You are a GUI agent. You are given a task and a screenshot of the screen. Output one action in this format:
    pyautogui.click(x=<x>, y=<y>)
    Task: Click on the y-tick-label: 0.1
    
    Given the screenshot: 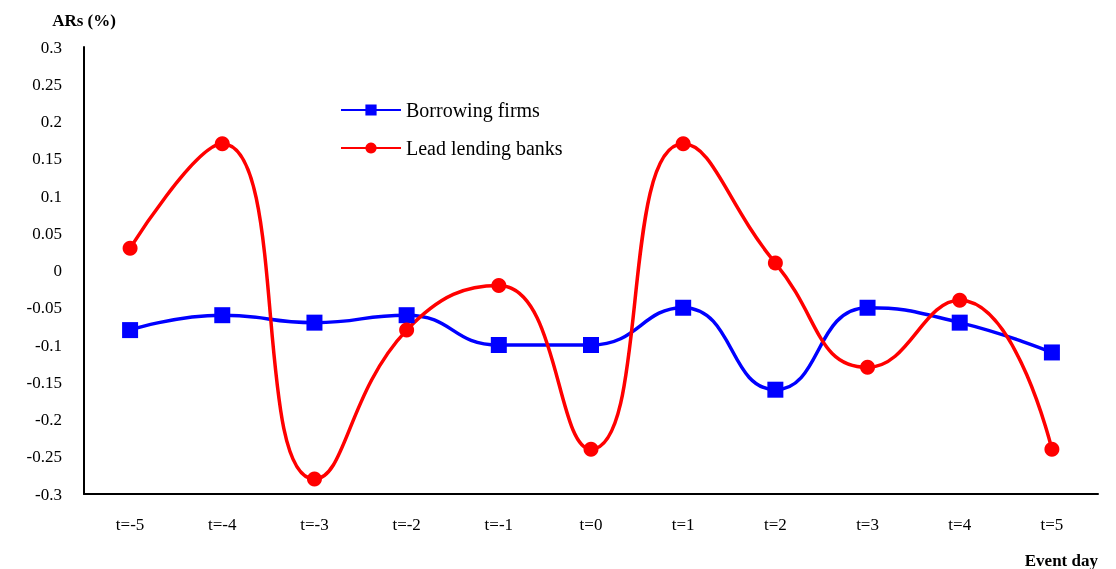 What is the action you would take?
    pyautogui.click(x=51, y=196)
    